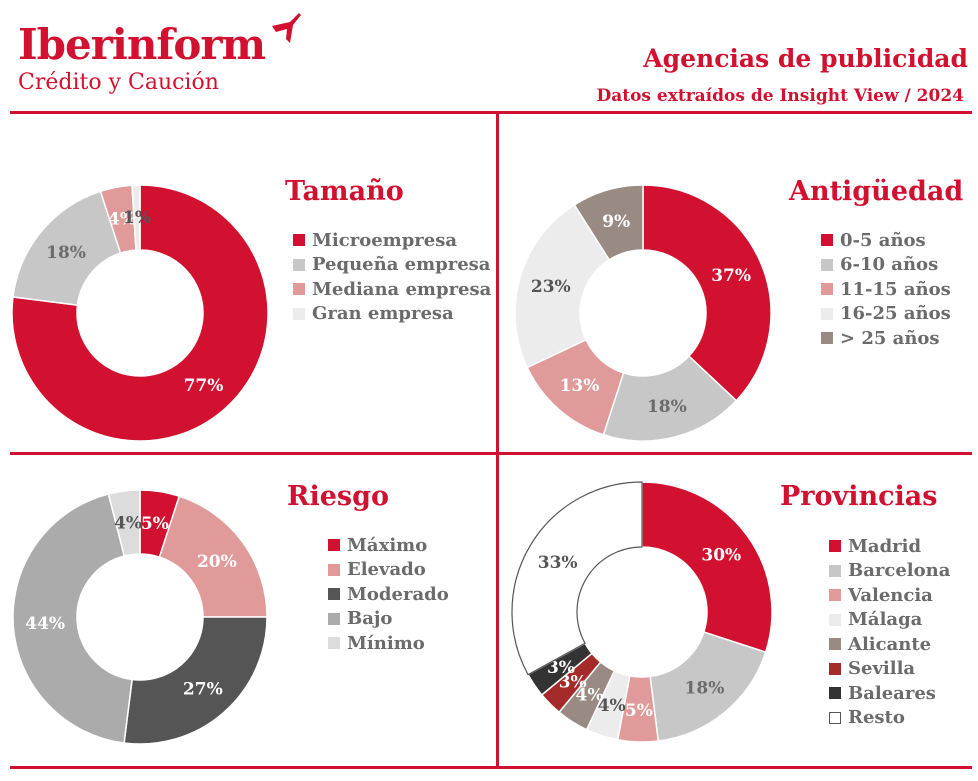 The width and height of the screenshot is (978, 781). What do you see at coordinates (118, 82) in the screenshot?
I see `logo-subtitle: Crédito y Caución` at bounding box center [118, 82].